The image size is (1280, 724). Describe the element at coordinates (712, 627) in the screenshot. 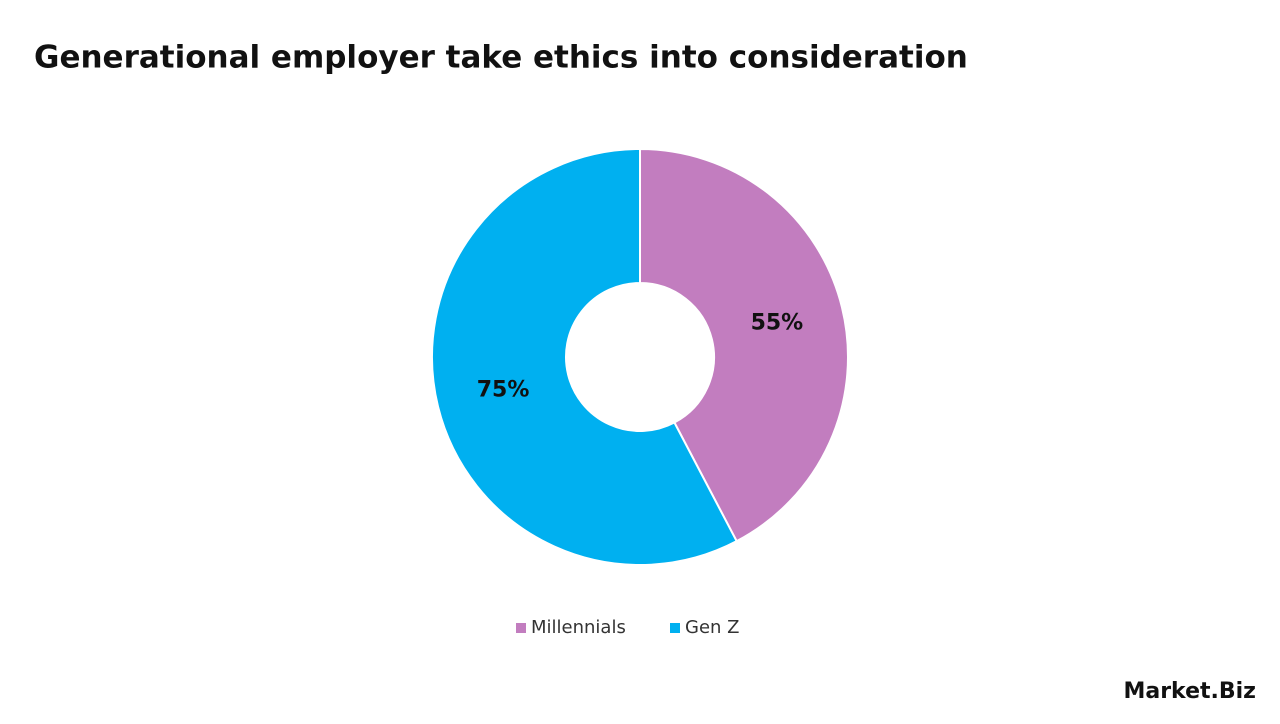

I see `legend-label: Gen Z` at that location.